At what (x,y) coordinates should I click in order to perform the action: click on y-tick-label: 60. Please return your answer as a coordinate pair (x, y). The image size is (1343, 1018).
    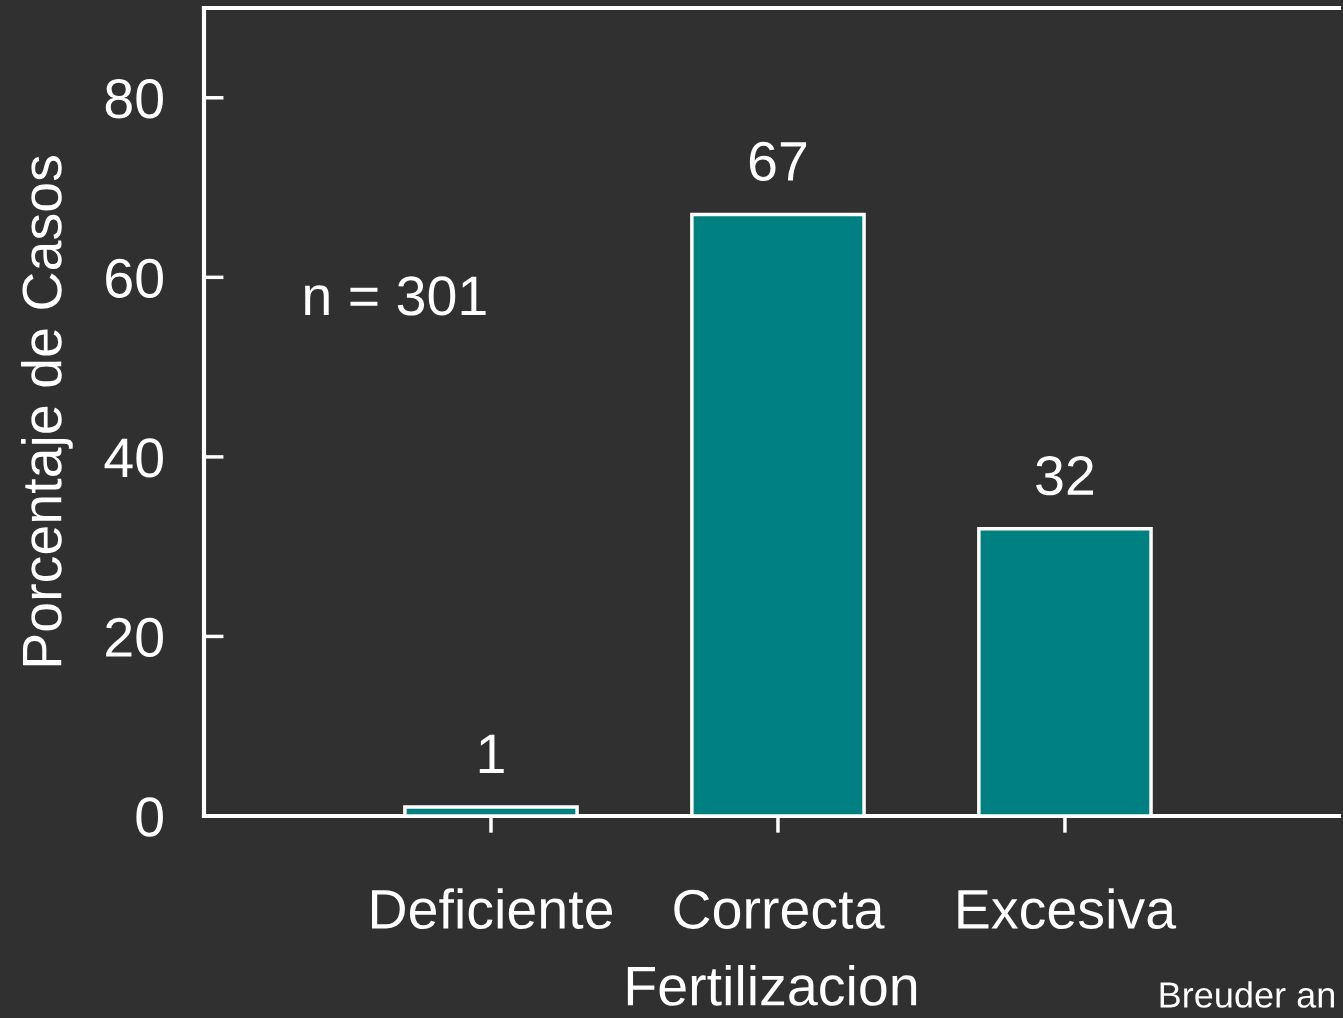
    Looking at the image, I should click on (134, 278).